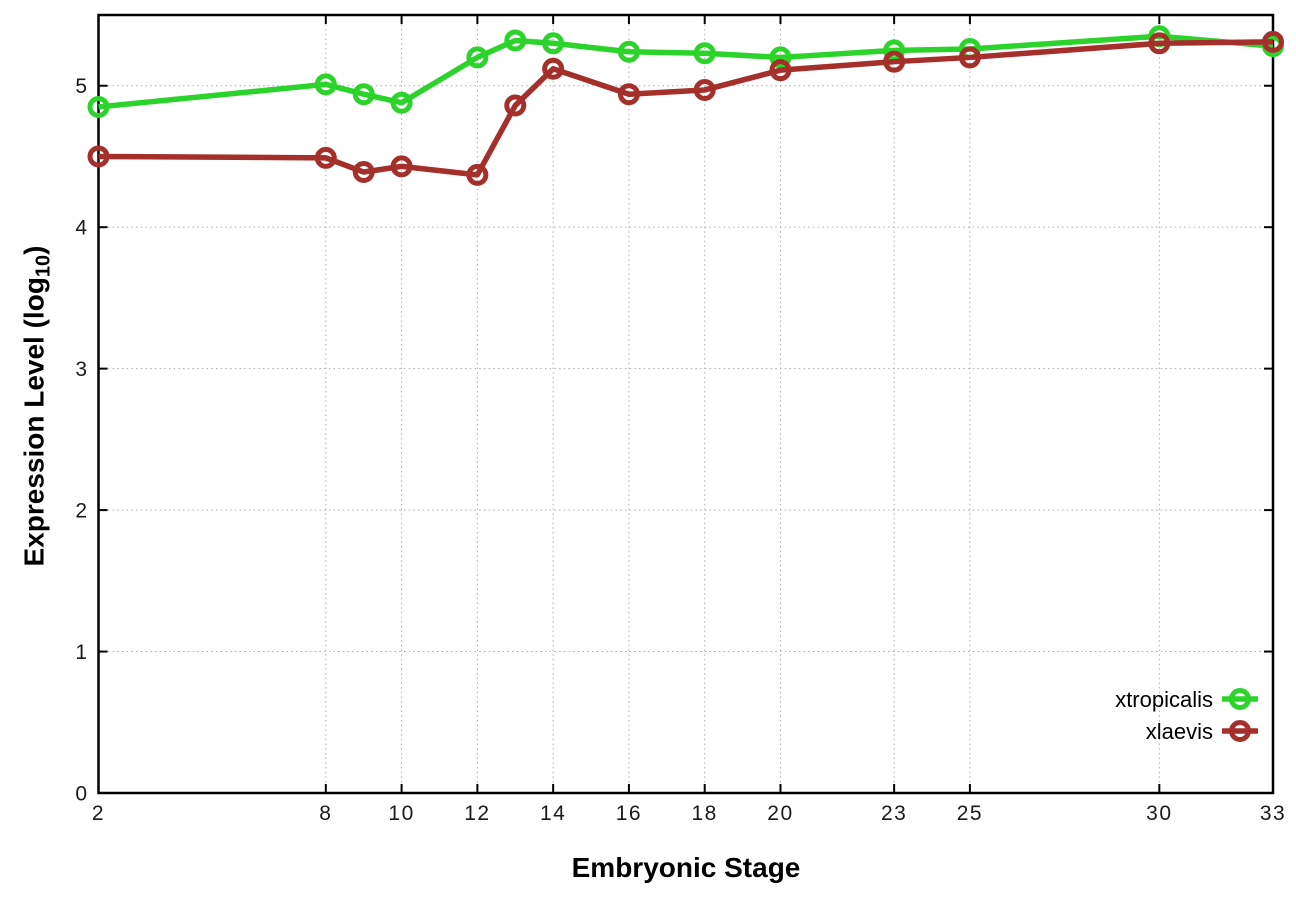  I want to click on y-axis-title-subscript: 10, so click(43, 266).